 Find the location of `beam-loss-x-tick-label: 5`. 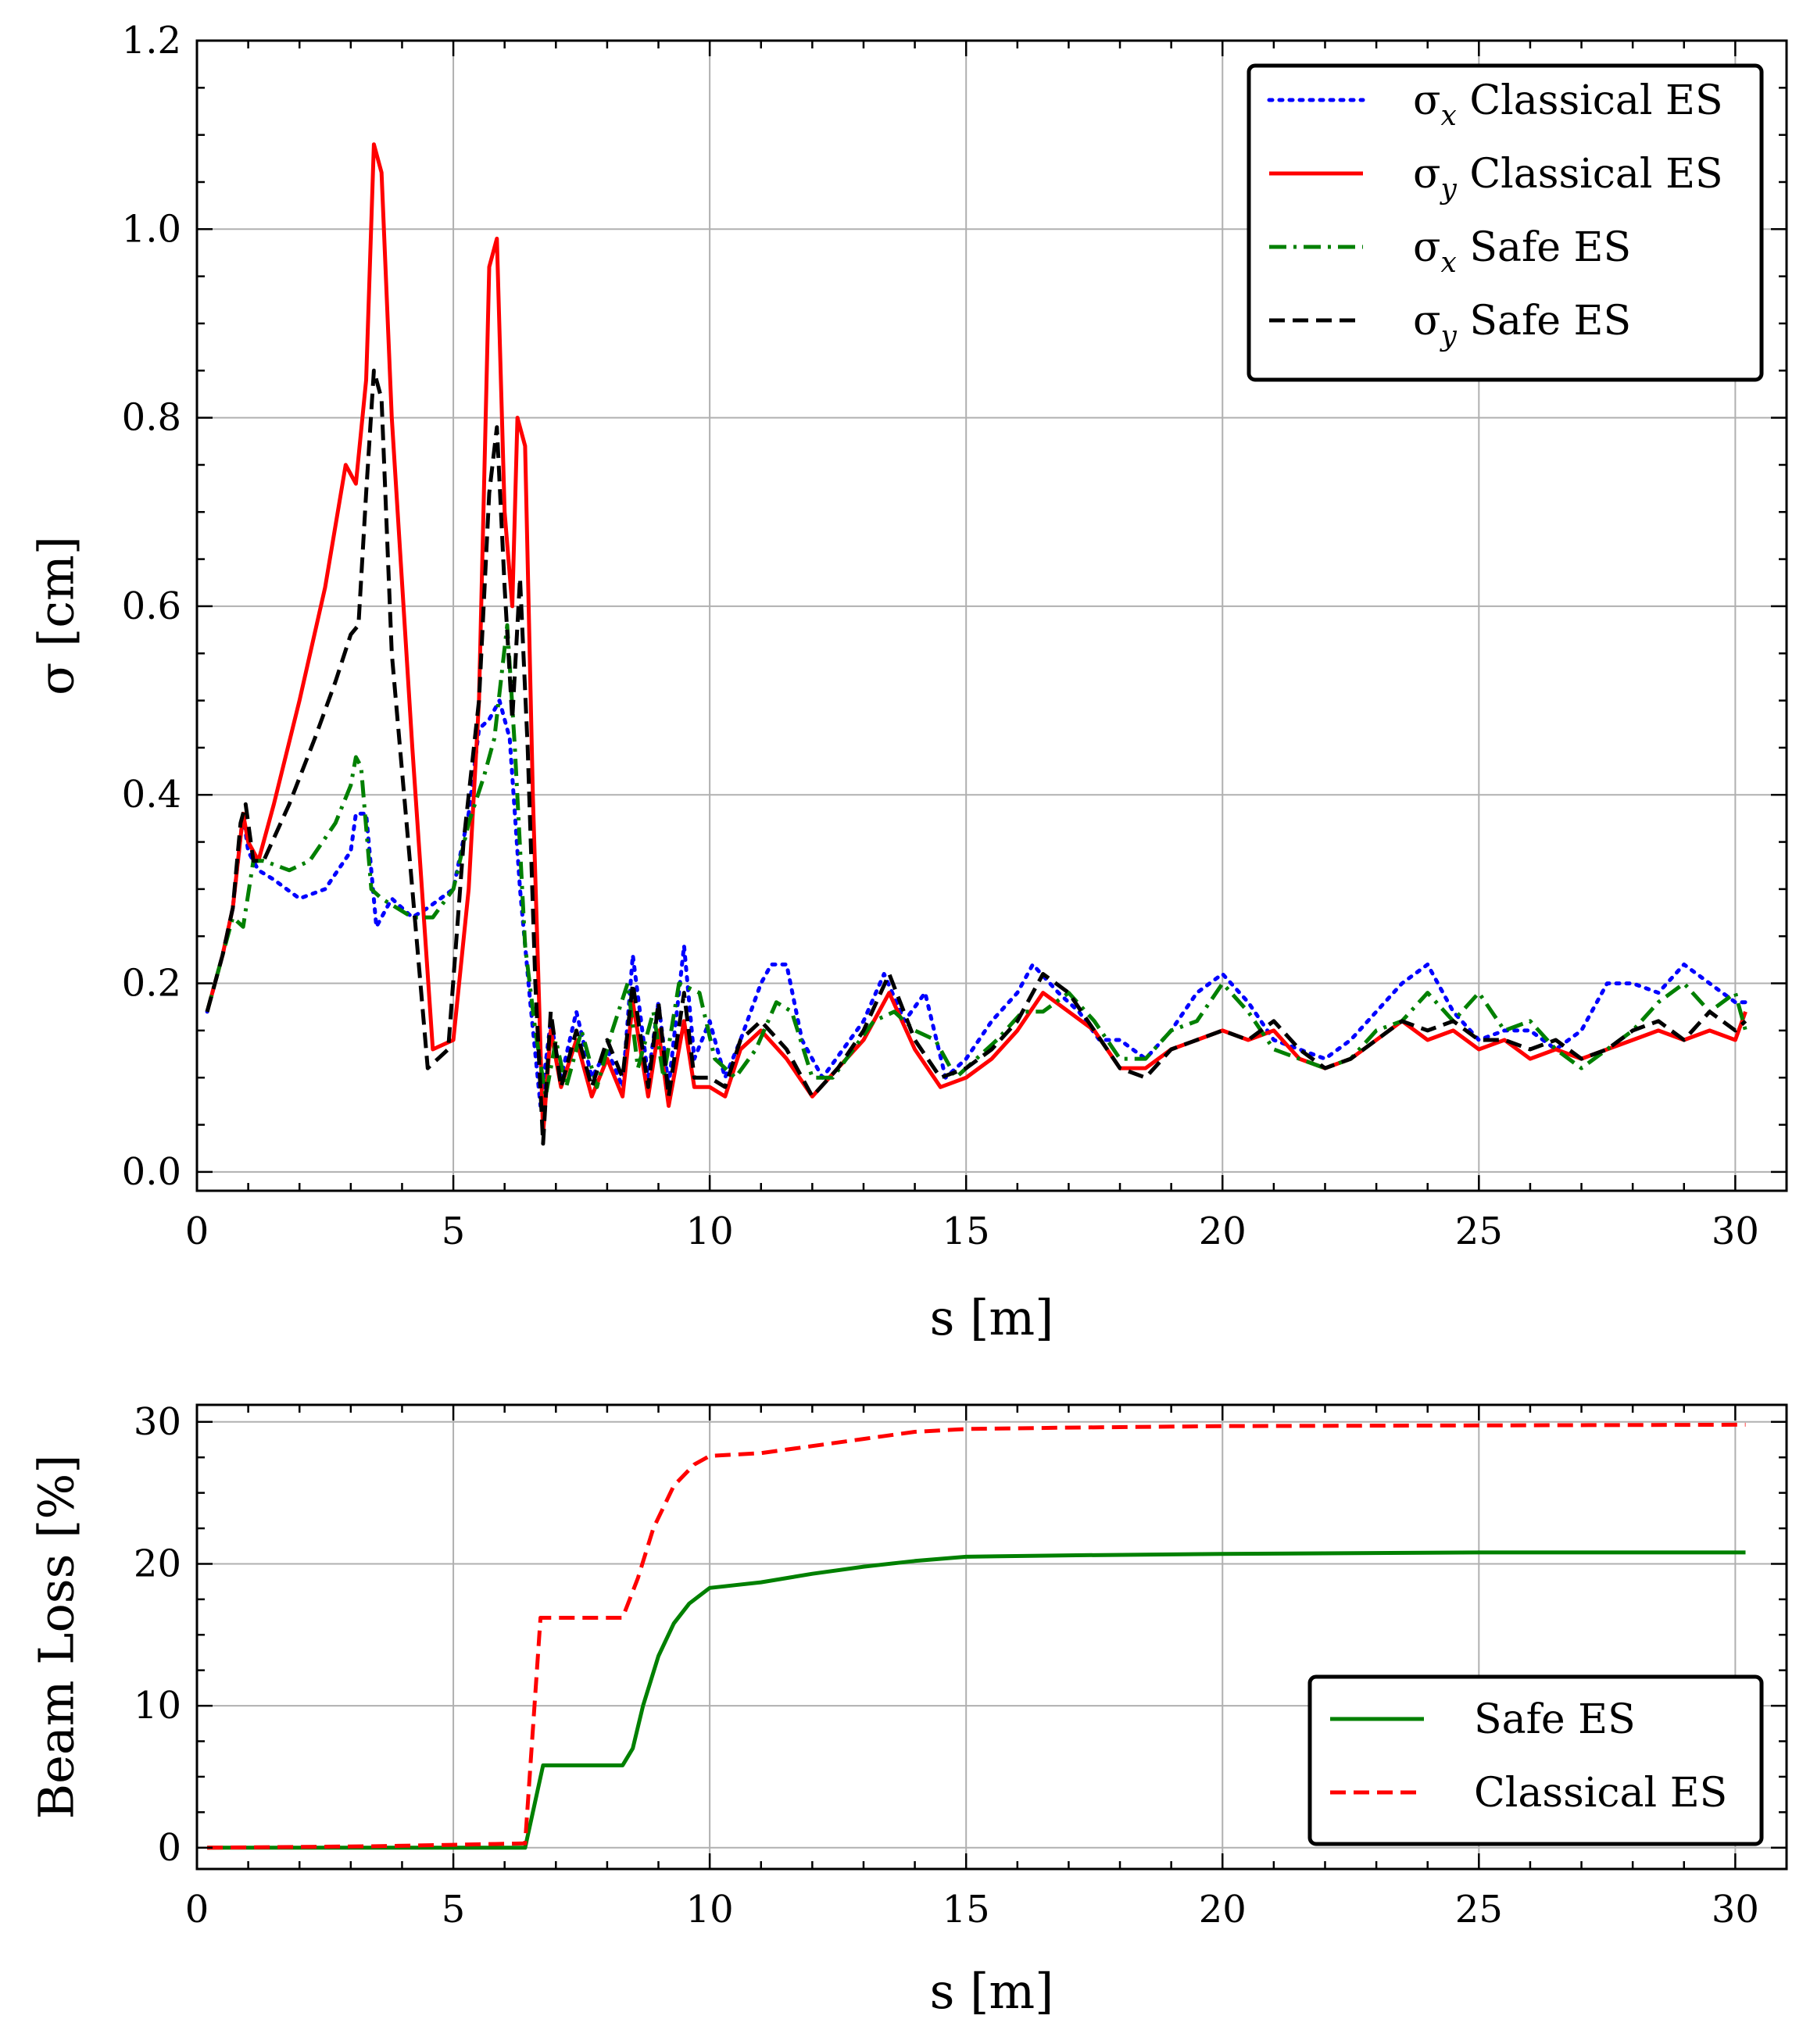

beam-loss-x-tick-label: 5 is located at coordinates (454, 1910).